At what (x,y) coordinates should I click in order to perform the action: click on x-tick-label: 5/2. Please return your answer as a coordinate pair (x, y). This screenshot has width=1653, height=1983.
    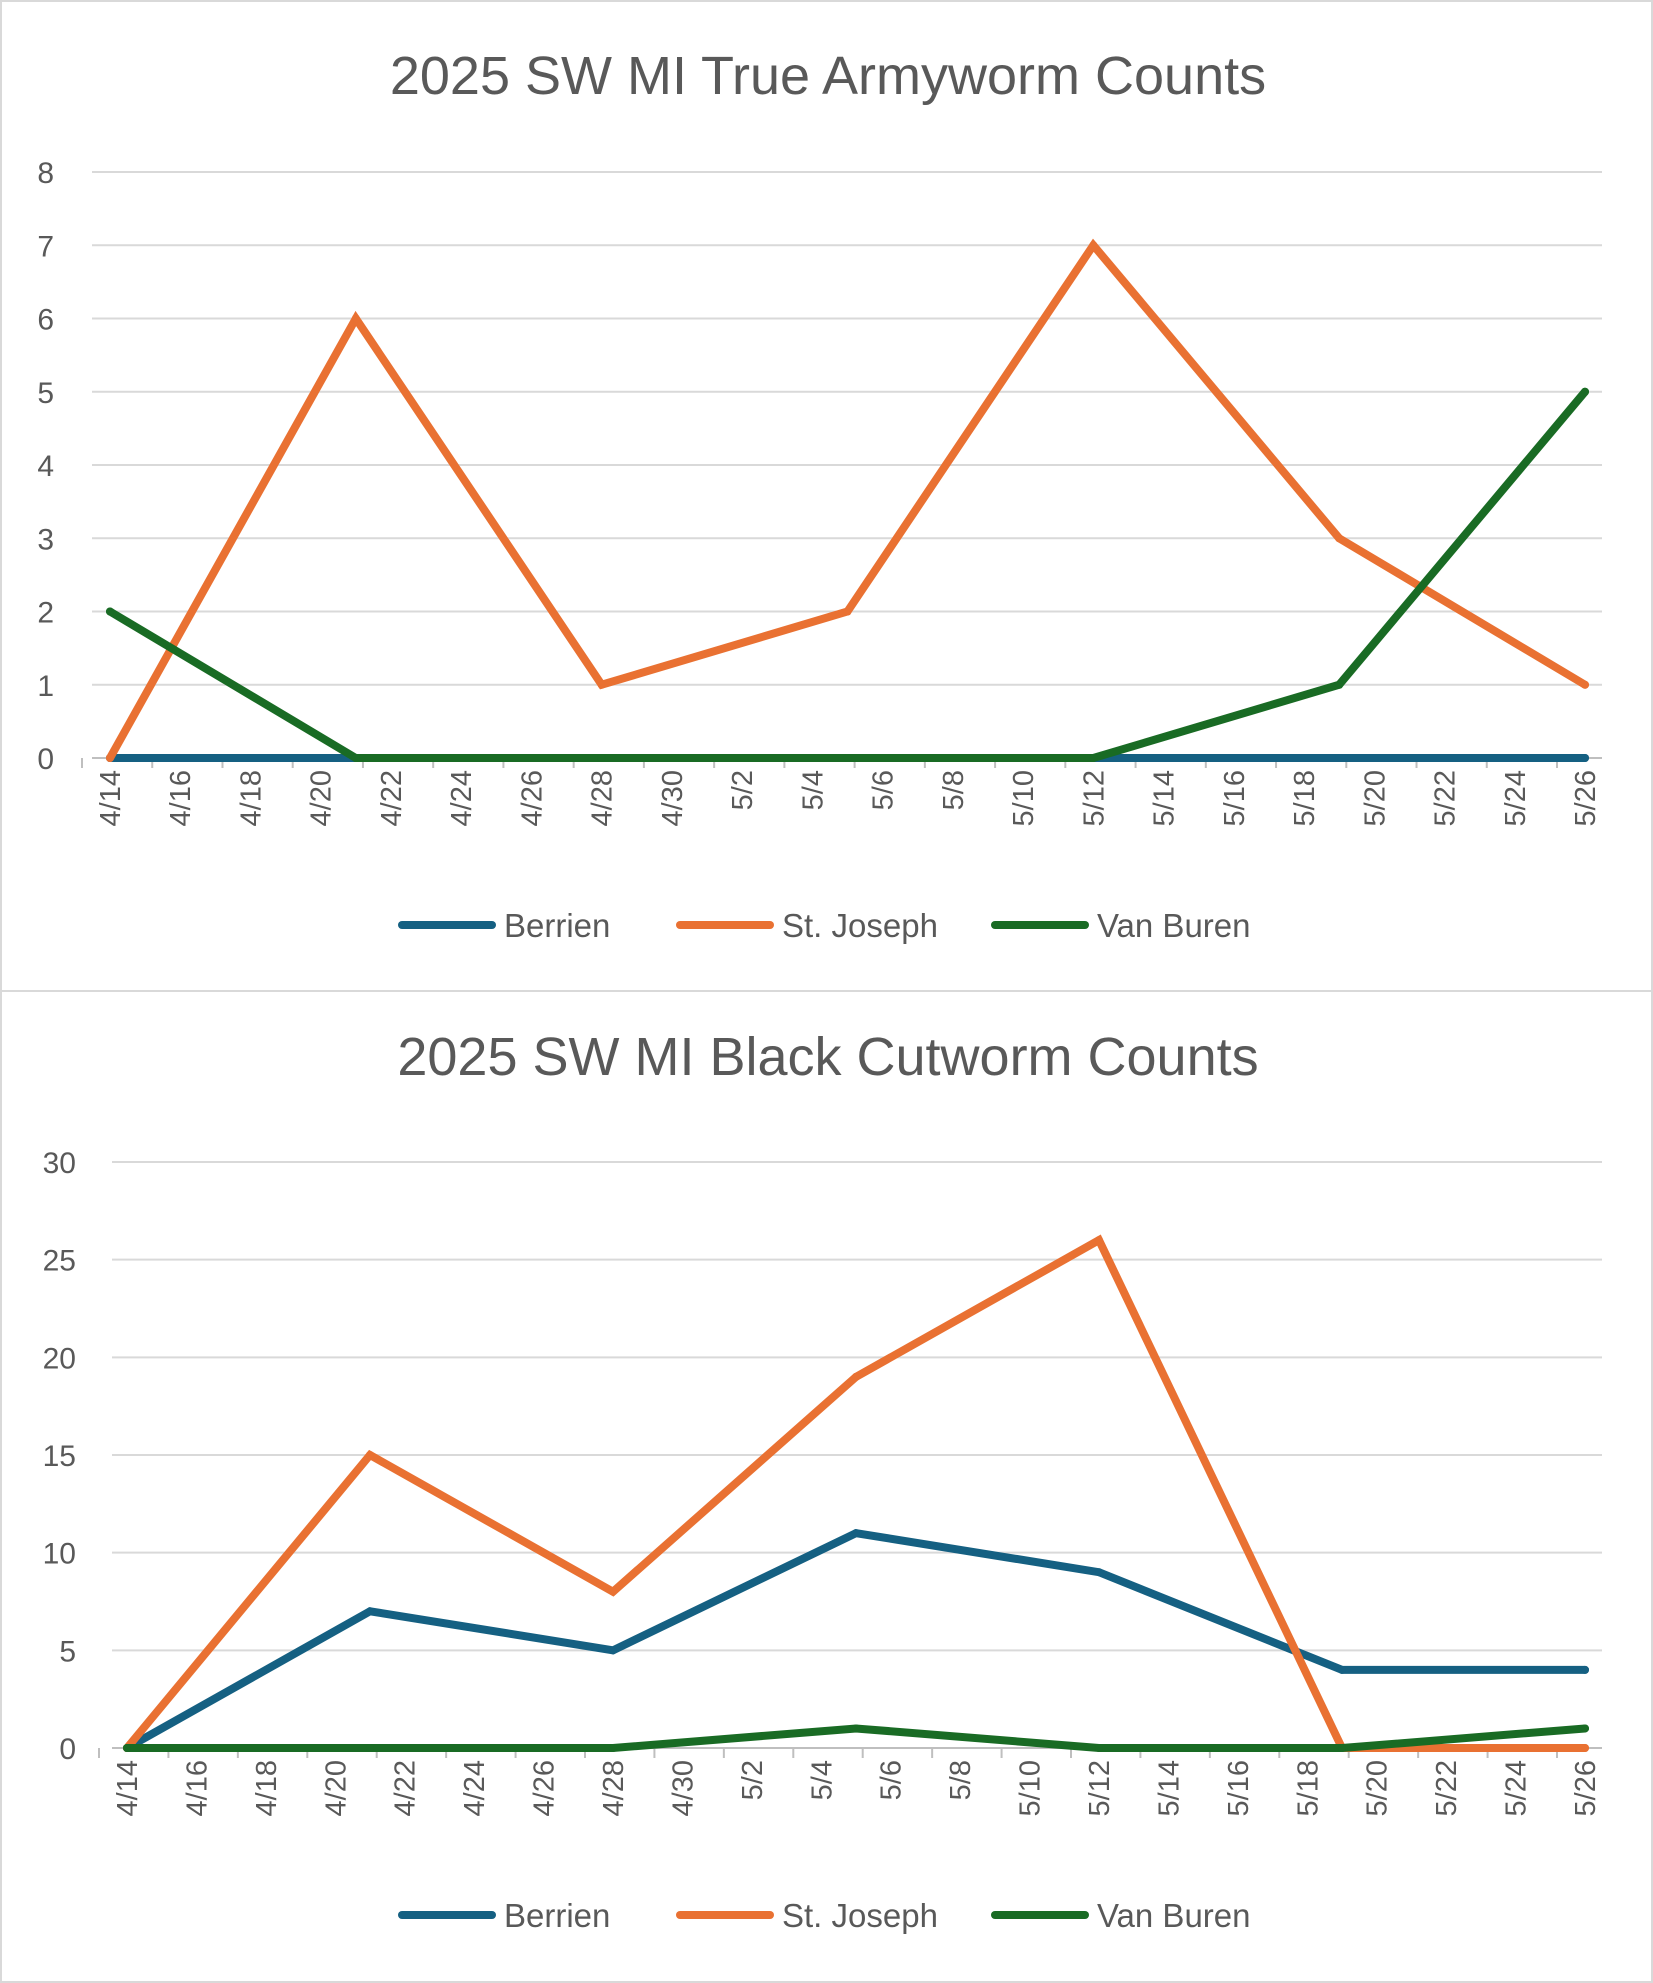
    Looking at the image, I should click on (753, 1780).